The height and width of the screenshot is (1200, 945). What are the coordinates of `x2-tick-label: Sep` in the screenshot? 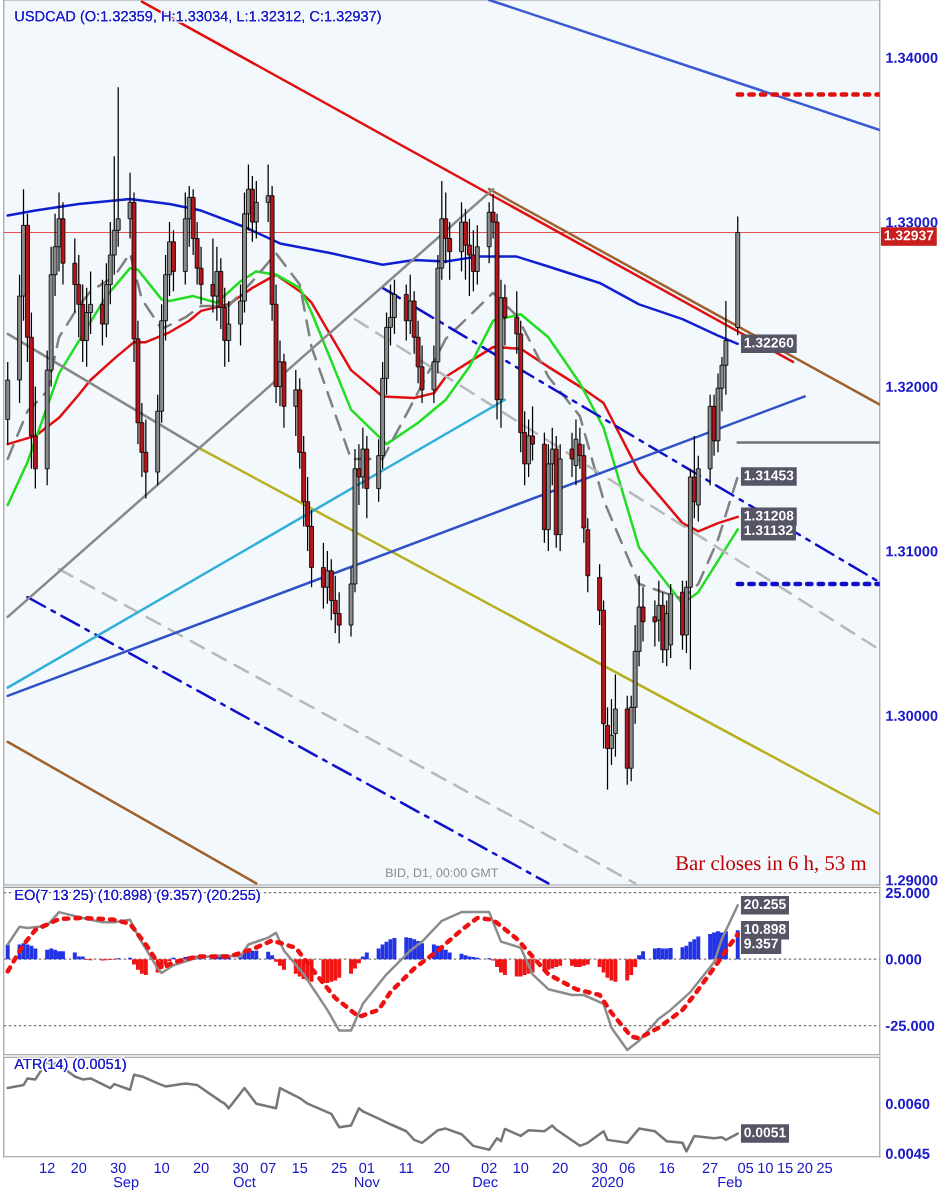 It's located at (126, 1183).